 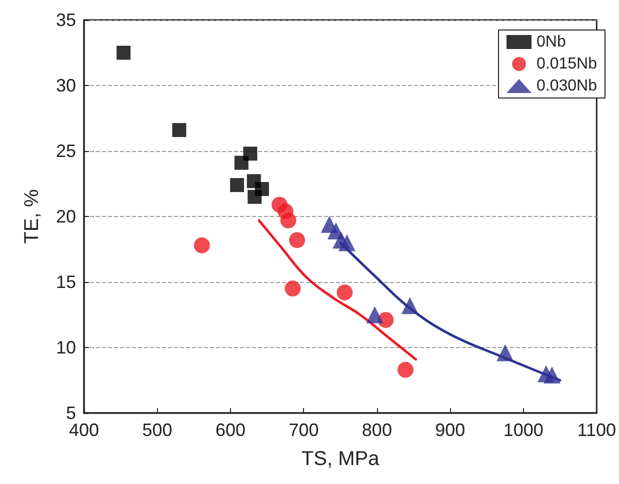 I want to click on x-tick-label: 600, so click(x=230, y=430).